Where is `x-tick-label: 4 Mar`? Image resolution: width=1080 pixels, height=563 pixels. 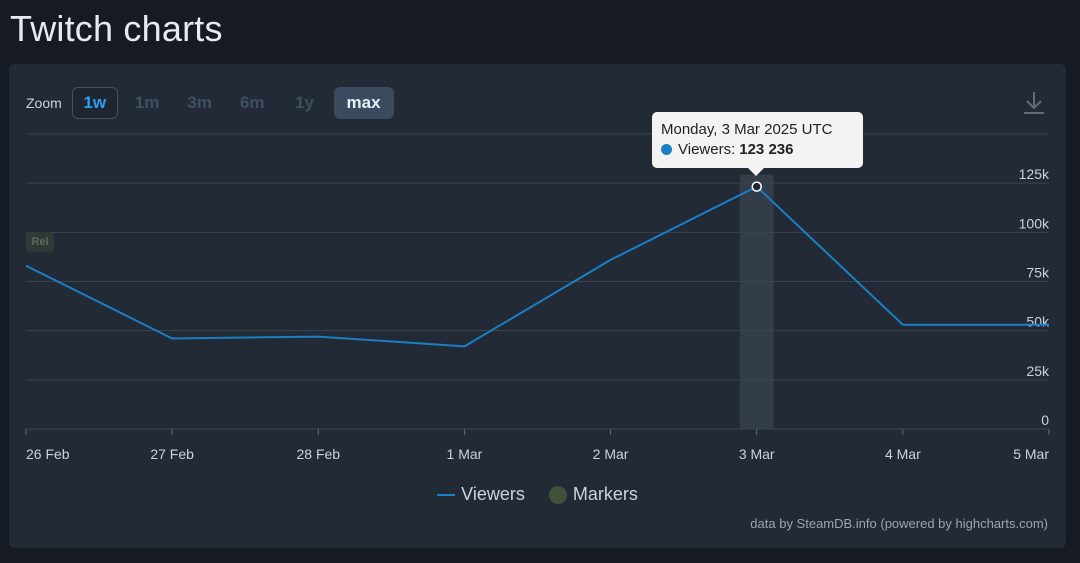 x-tick-label: 4 Mar is located at coordinates (903, 454).